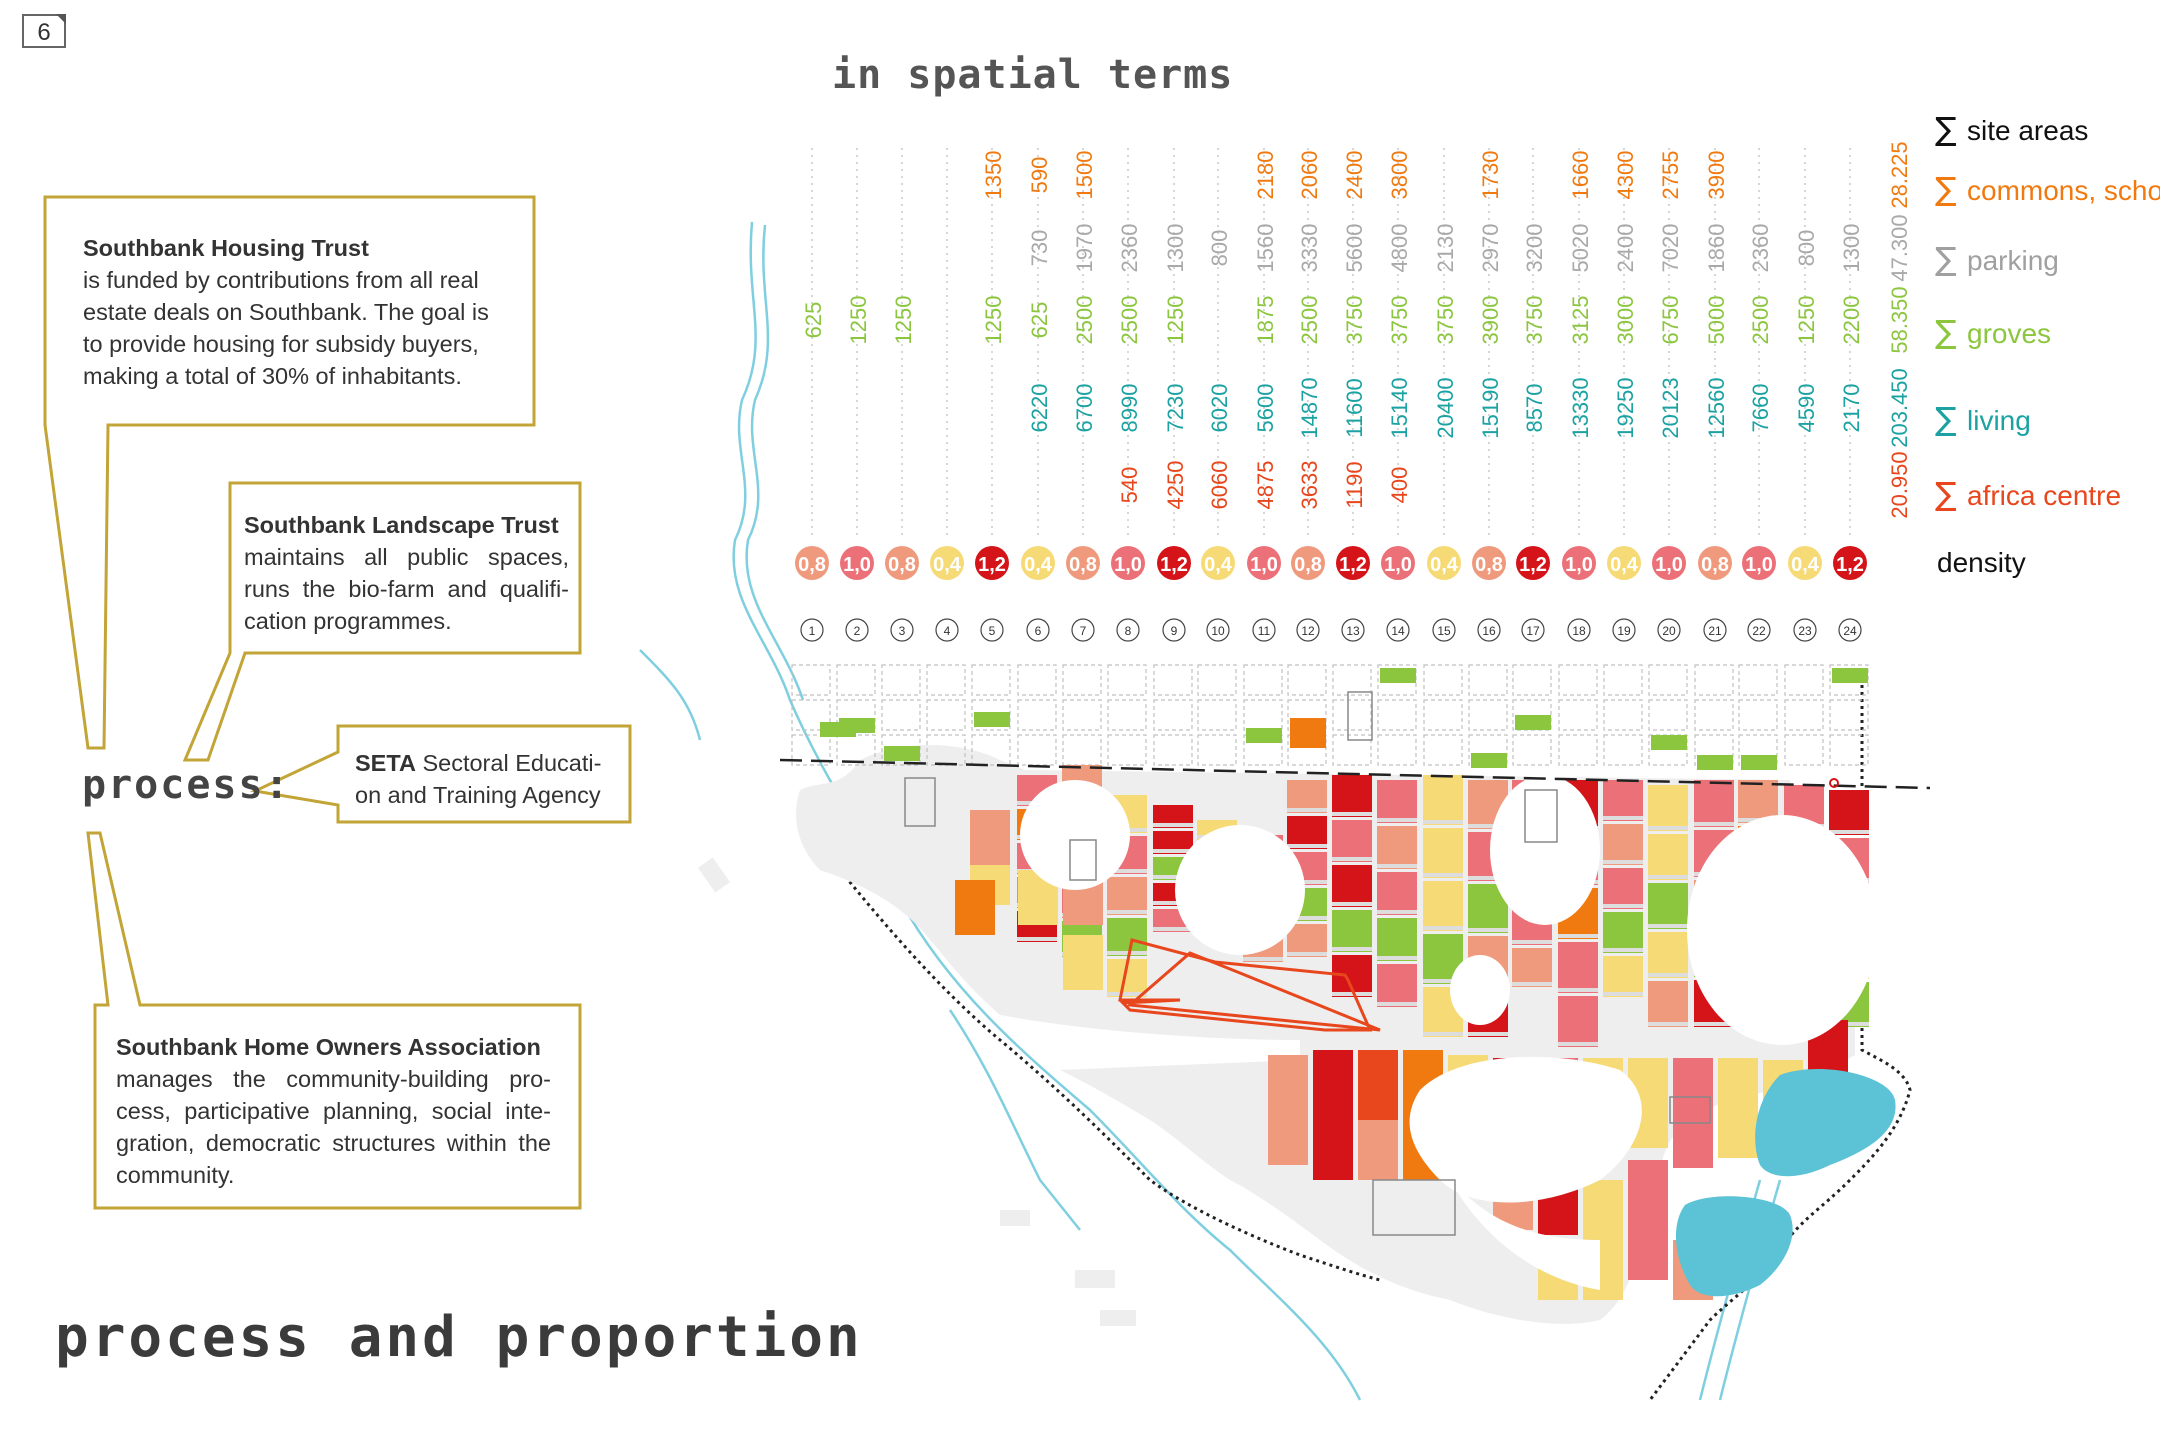 The height and width of the screenshot is (1440, 2160). What do you see at coordinates (1716, 320) in the screenshot?
I see `site-groves-value: 5000` at bounding box center [1716, 320].